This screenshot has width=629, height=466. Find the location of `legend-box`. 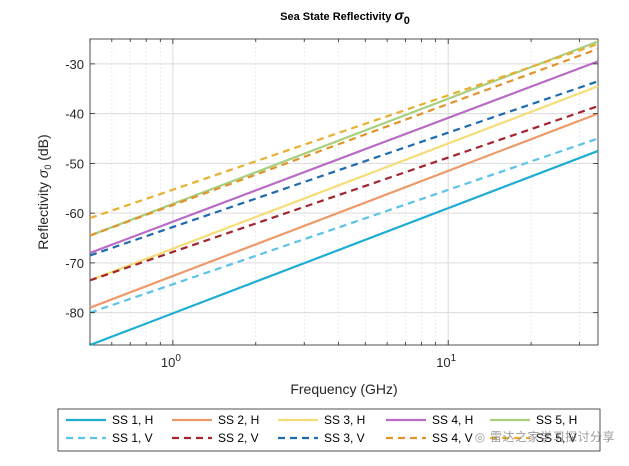

legend-box is located at coordinates (329, 430).